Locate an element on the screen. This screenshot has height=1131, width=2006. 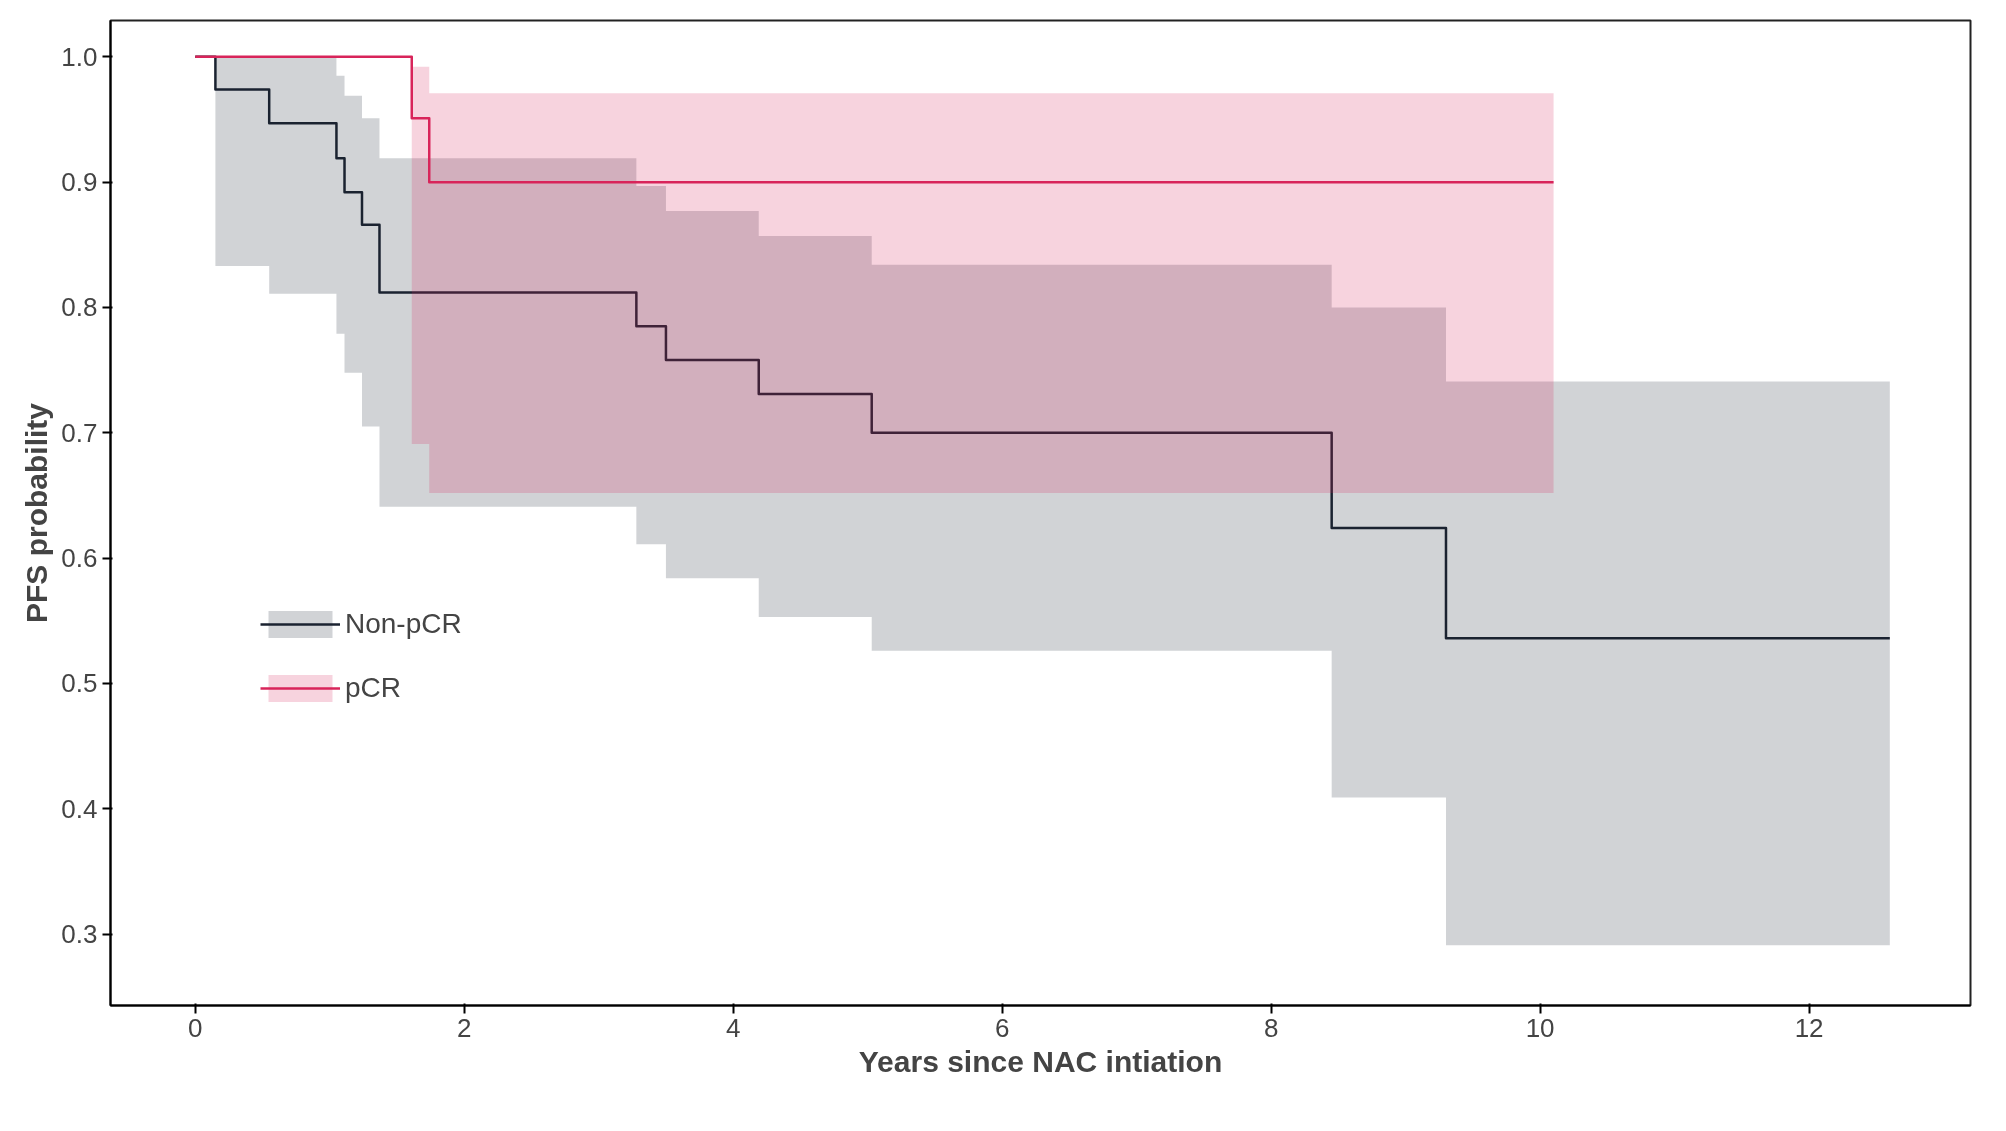
y-tick-label: 0.5 is located at coordinates (79, 683).